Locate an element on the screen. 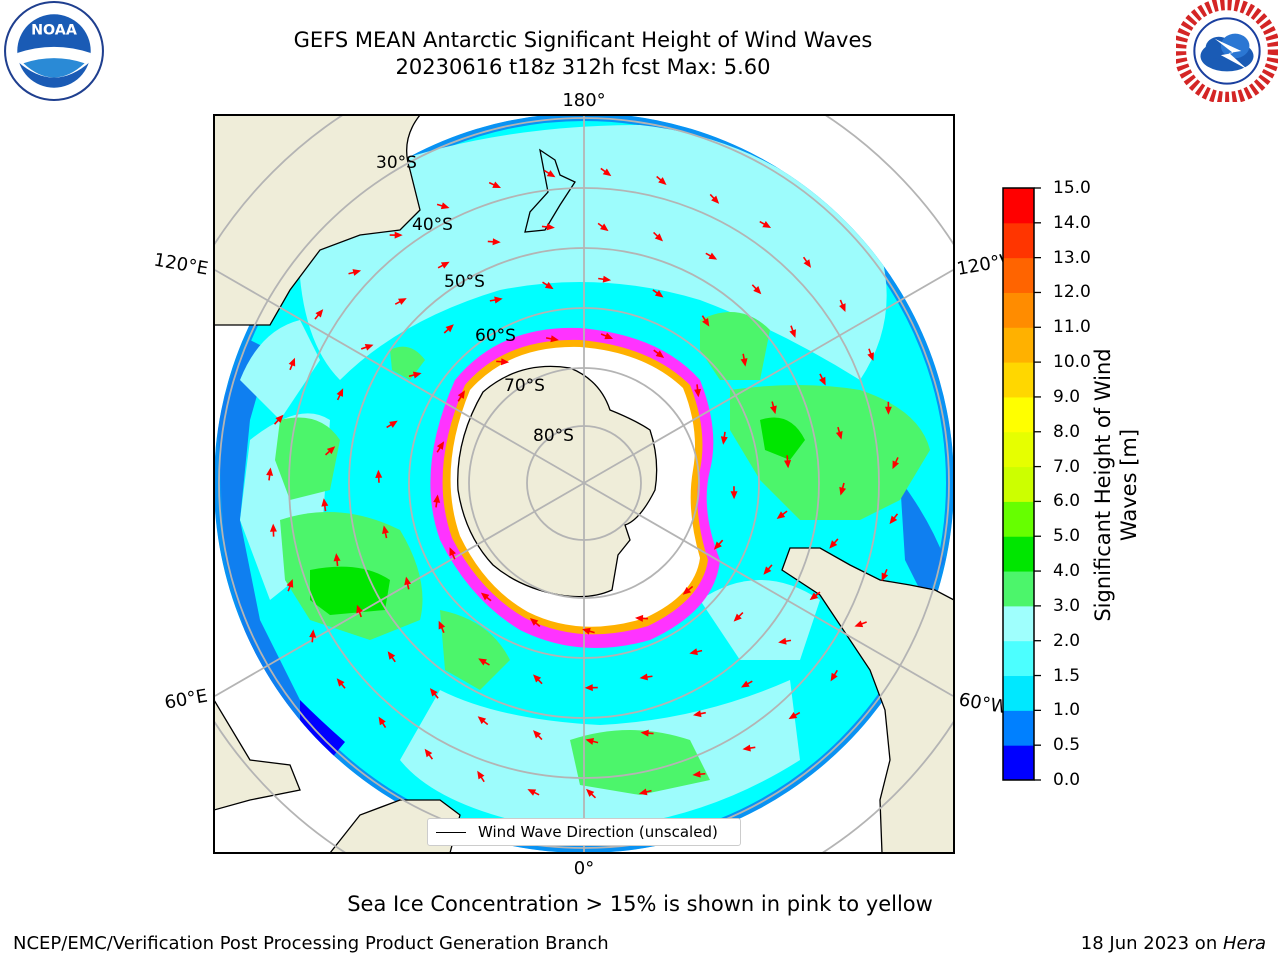 This screenshot has width=1280, height=960. map-legend: Wind Wave Direction (unscaled) is located at coordinates (584, 832).